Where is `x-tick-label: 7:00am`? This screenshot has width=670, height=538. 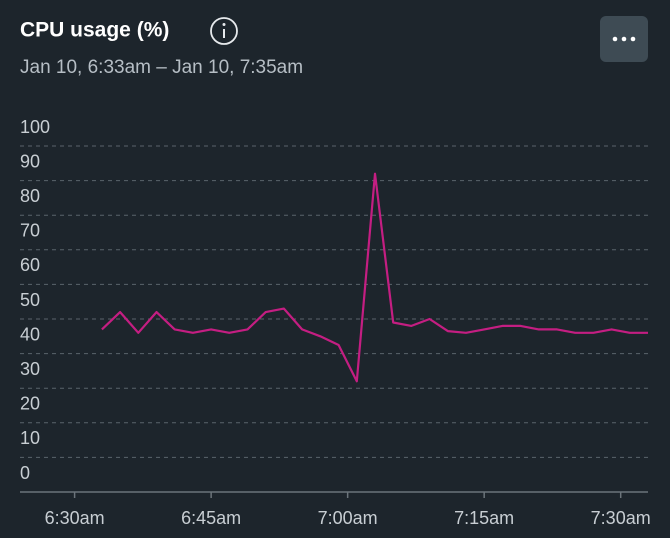
x-tick-label: 7:00am is located at coordinates (348, 518).